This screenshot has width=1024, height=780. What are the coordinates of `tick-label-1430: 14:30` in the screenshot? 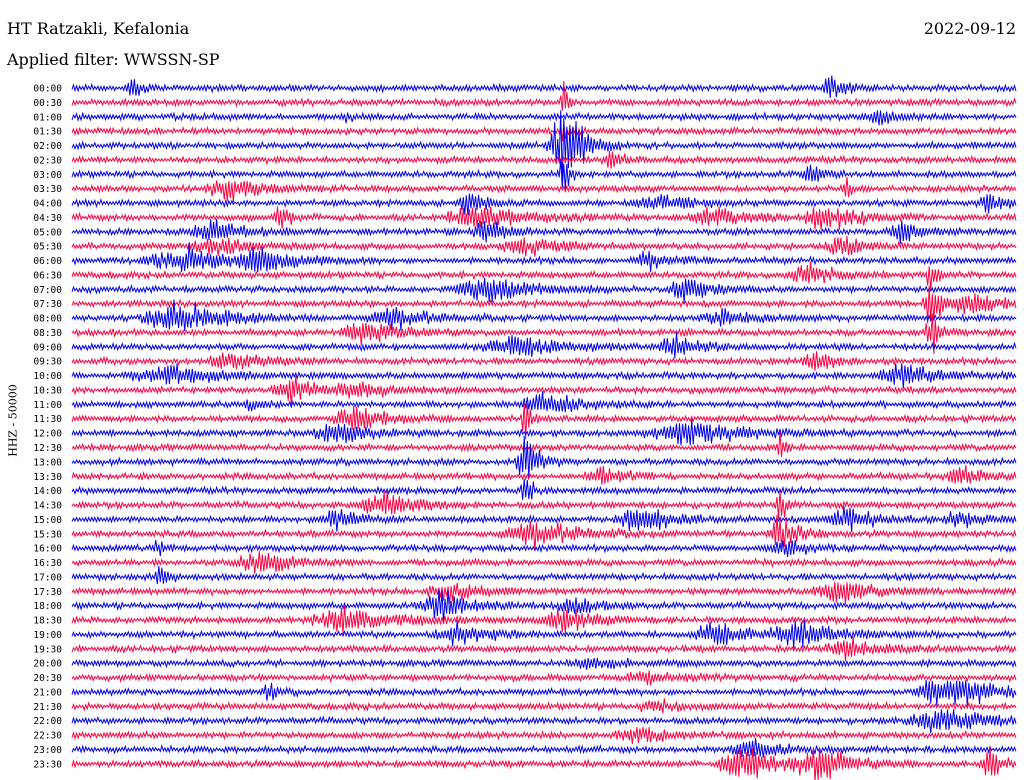 It's located at (47, 506).